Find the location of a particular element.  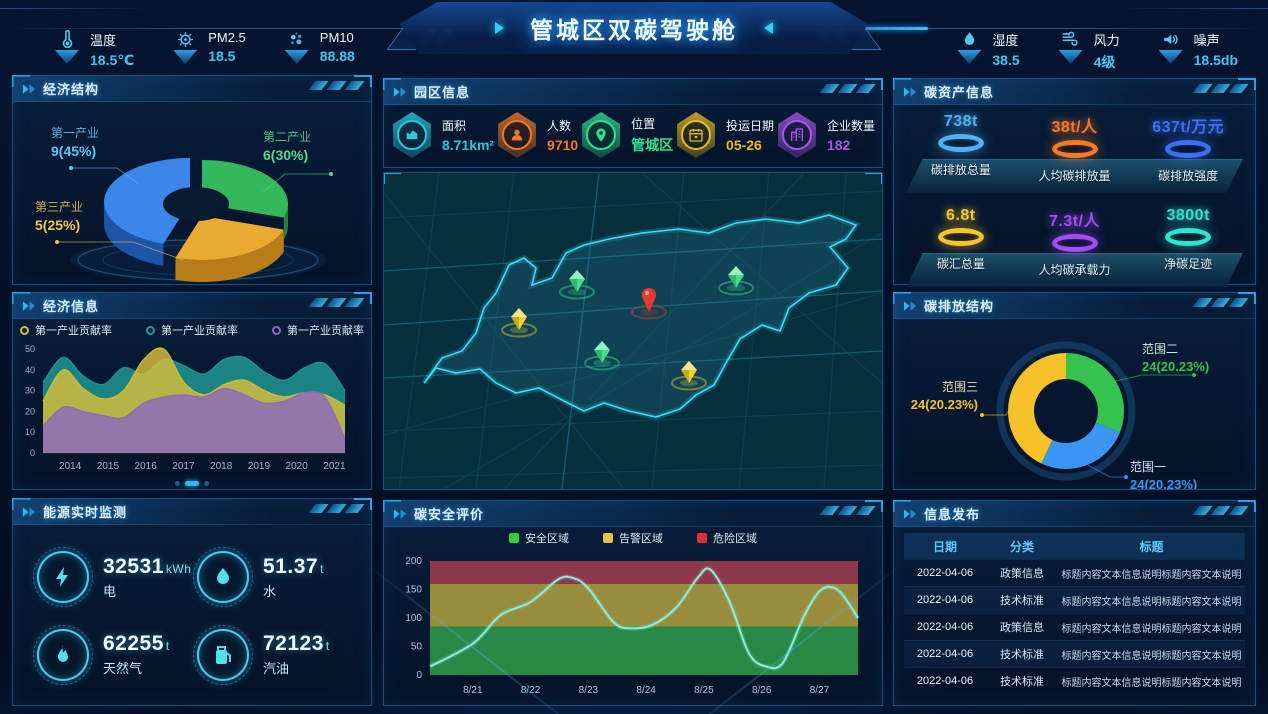

park-info-item: 企业数量 182 is located at coordinates (825, 135).